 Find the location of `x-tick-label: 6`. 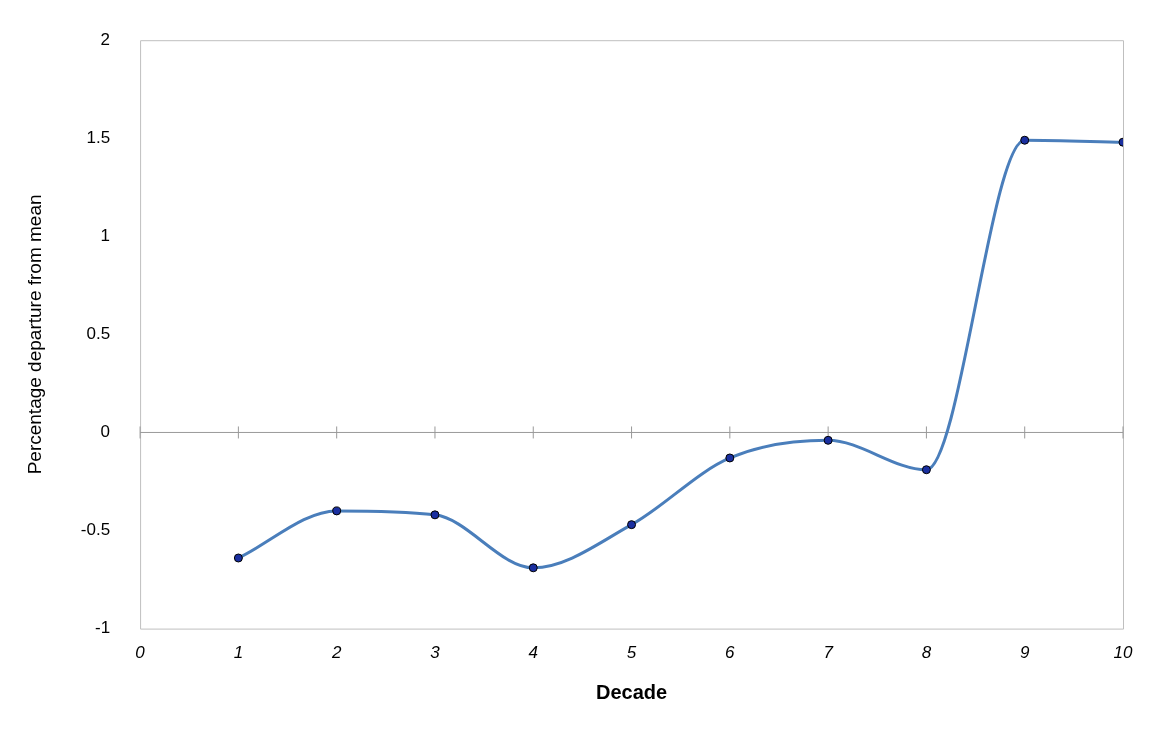

x-tick-label: 6 is located at coordinates (730, 652).